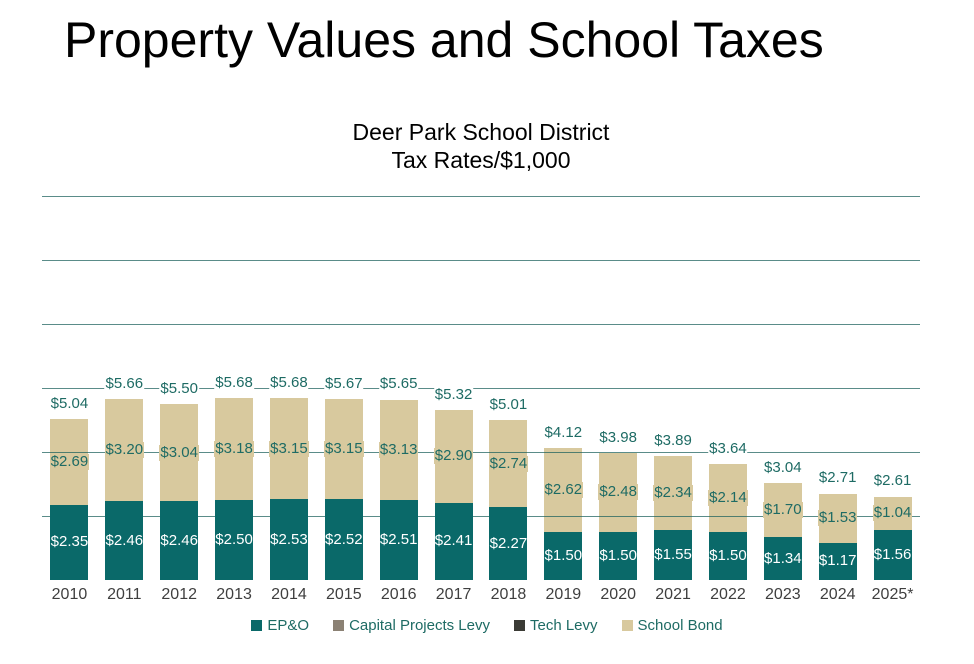 The height and width of the screenshot is (664, 974). Describe the element at coordinates (618, 492) in the screenshot. I see `school-bond-value-label: $2.48` at that location.